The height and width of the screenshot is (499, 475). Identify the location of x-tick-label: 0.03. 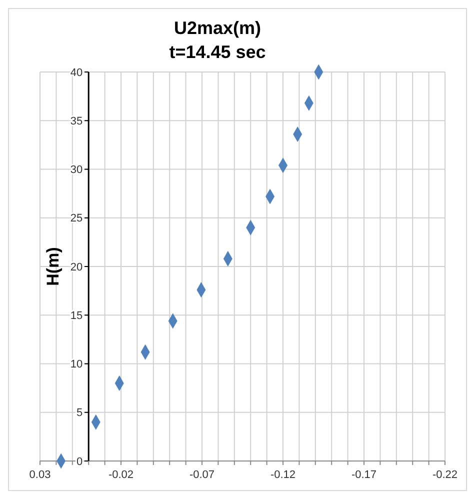
(40, 475).